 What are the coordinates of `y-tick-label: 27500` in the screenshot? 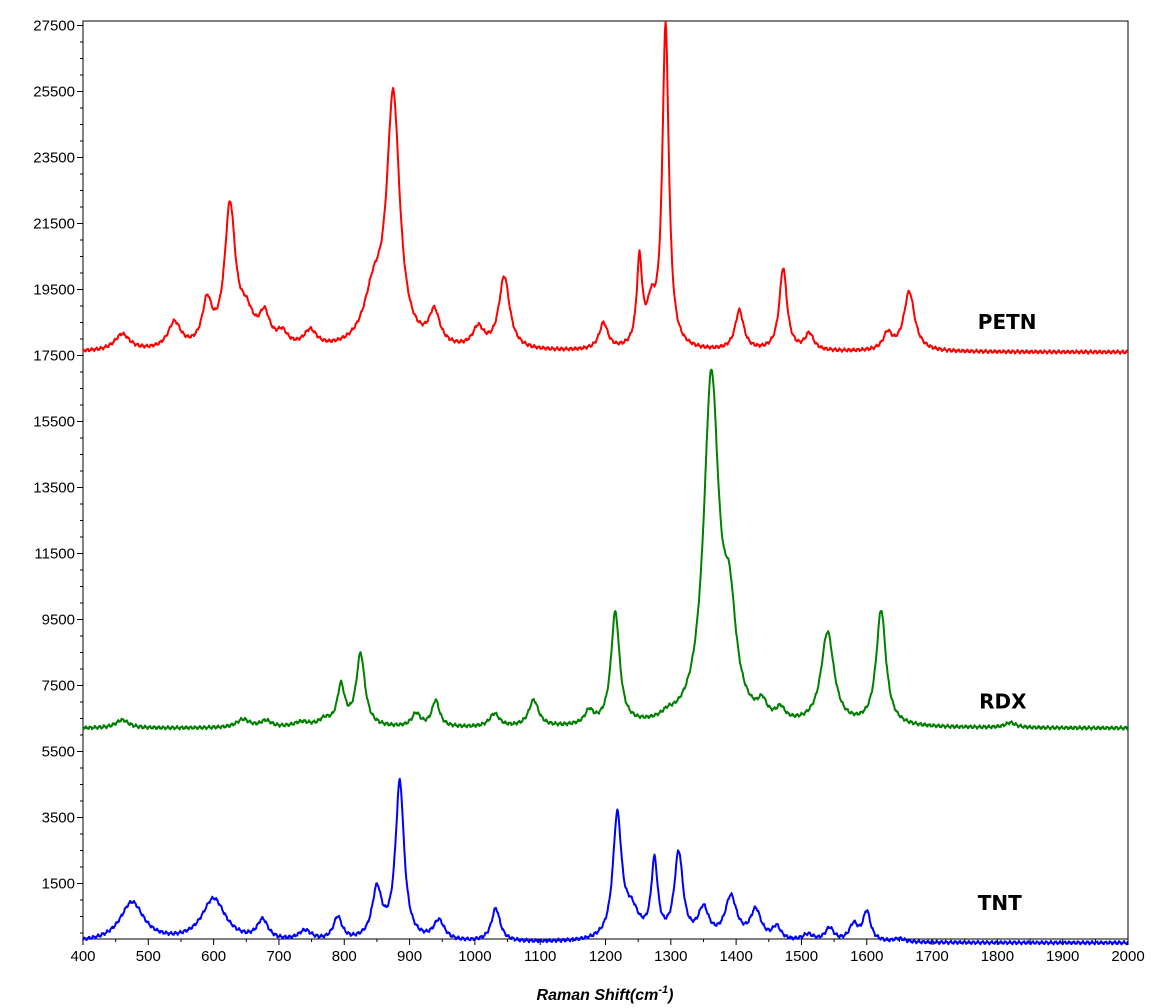 It's located at (54, 26).